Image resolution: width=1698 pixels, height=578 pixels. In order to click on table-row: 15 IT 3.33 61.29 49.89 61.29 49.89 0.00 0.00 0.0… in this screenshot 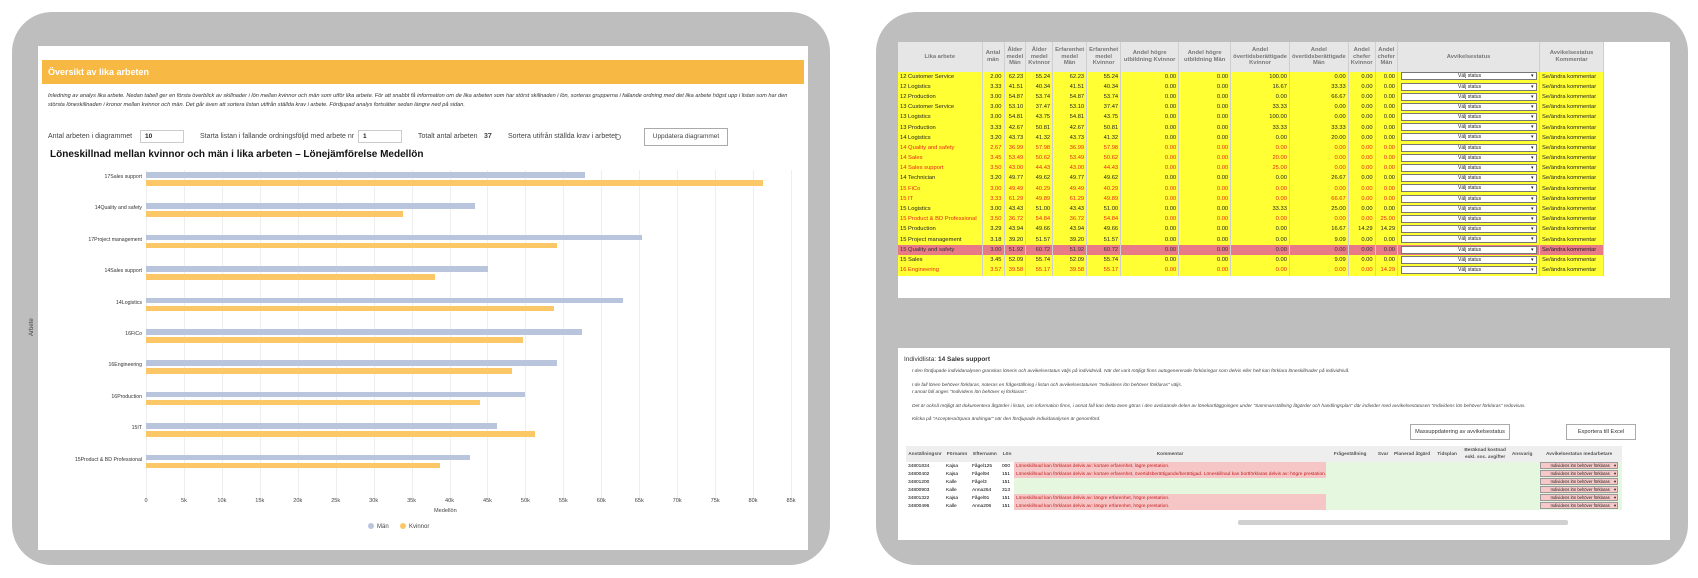, I will do `click(1251, 199)`.